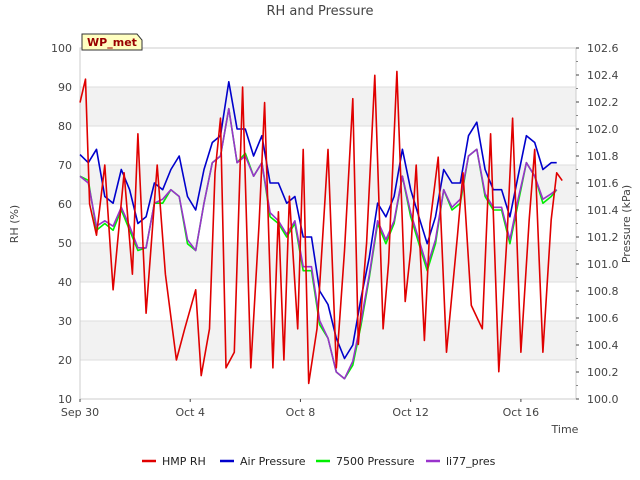 The image size is (640, 480). I want to click on y-left-tick-label: 70, so click(65, 165).